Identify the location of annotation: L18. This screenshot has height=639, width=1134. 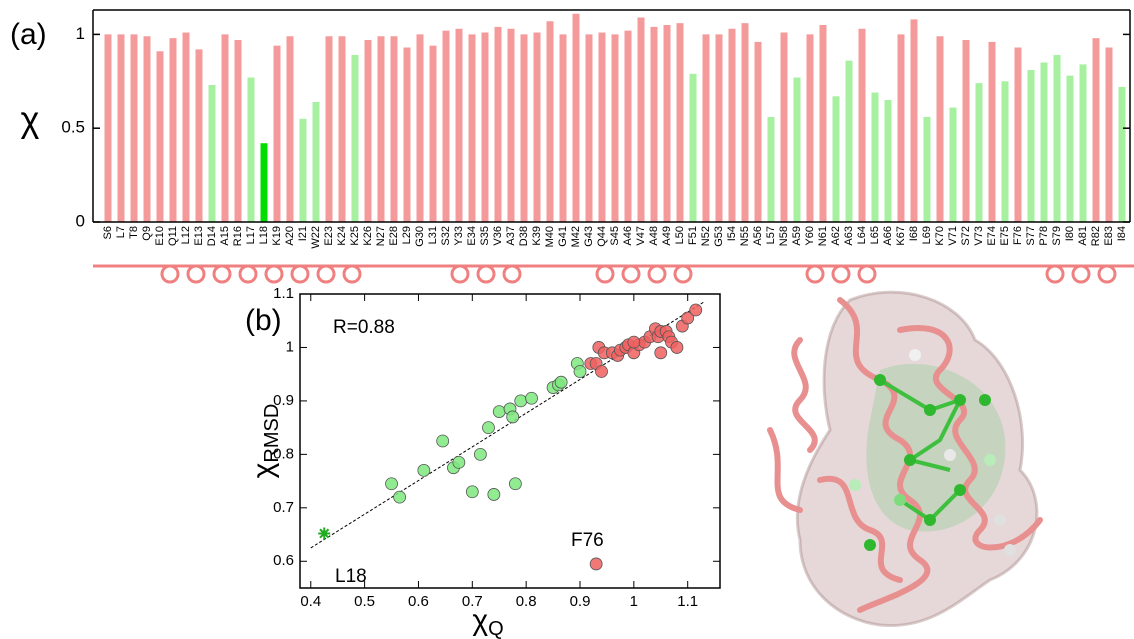
(351, 576).